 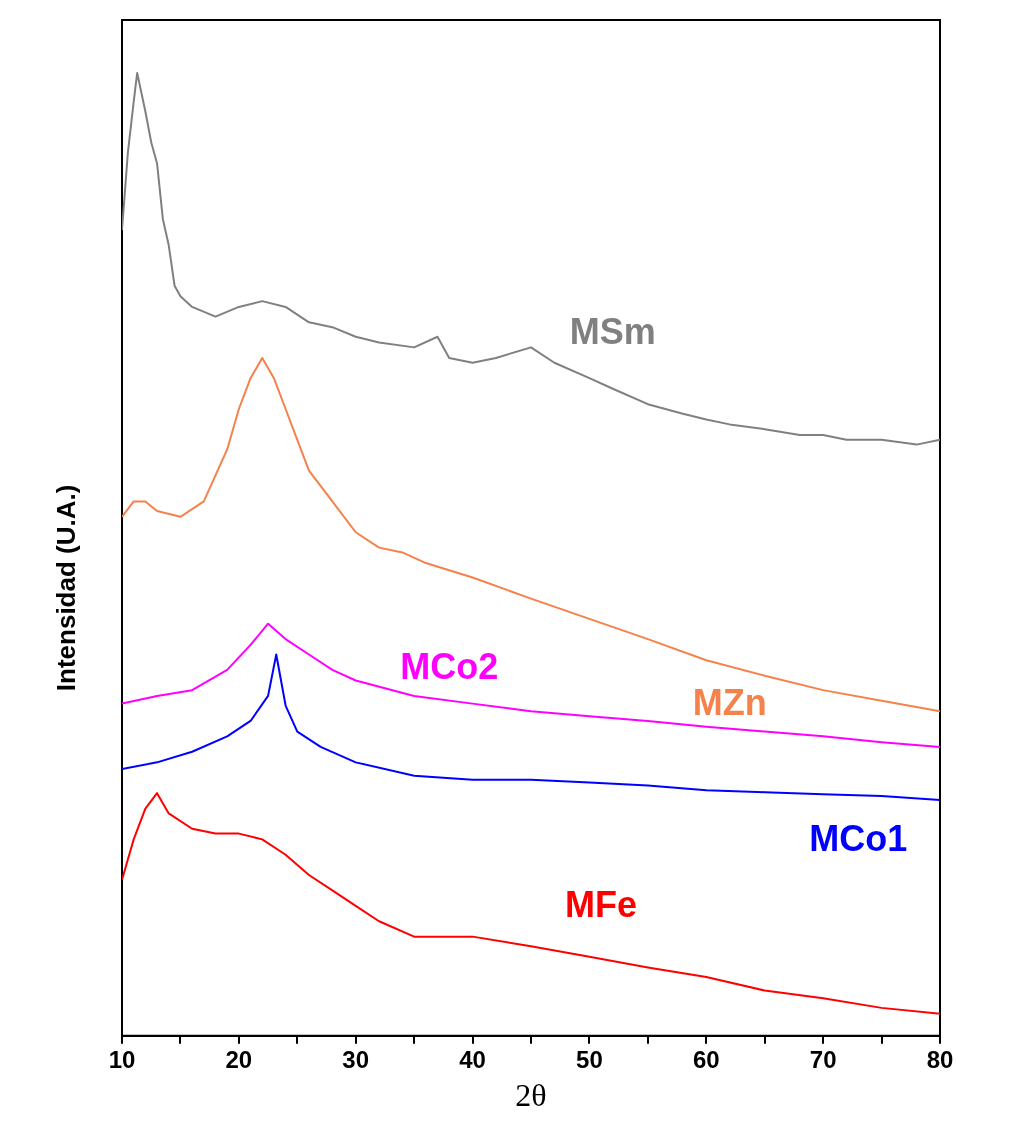 What do you see at coordinates (706, 1059) in the screenshot?
I see `x-tick-label: 60` at bounding box center [706, 1059].